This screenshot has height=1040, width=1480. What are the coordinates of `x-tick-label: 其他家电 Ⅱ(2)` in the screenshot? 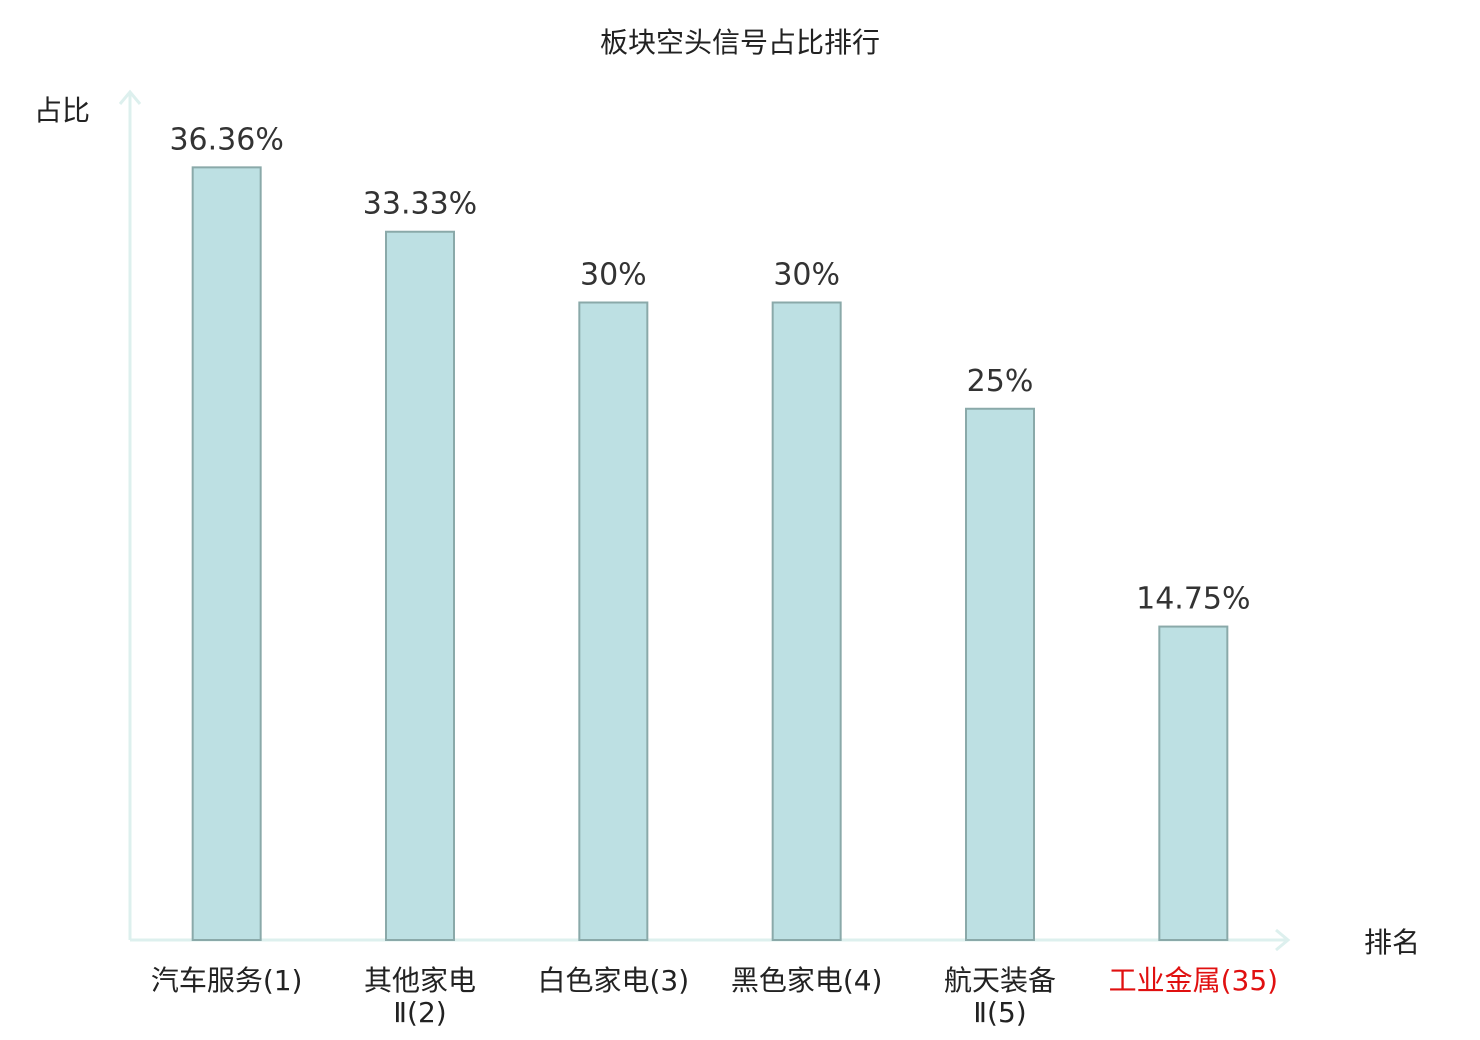 It's located at (419, 996).